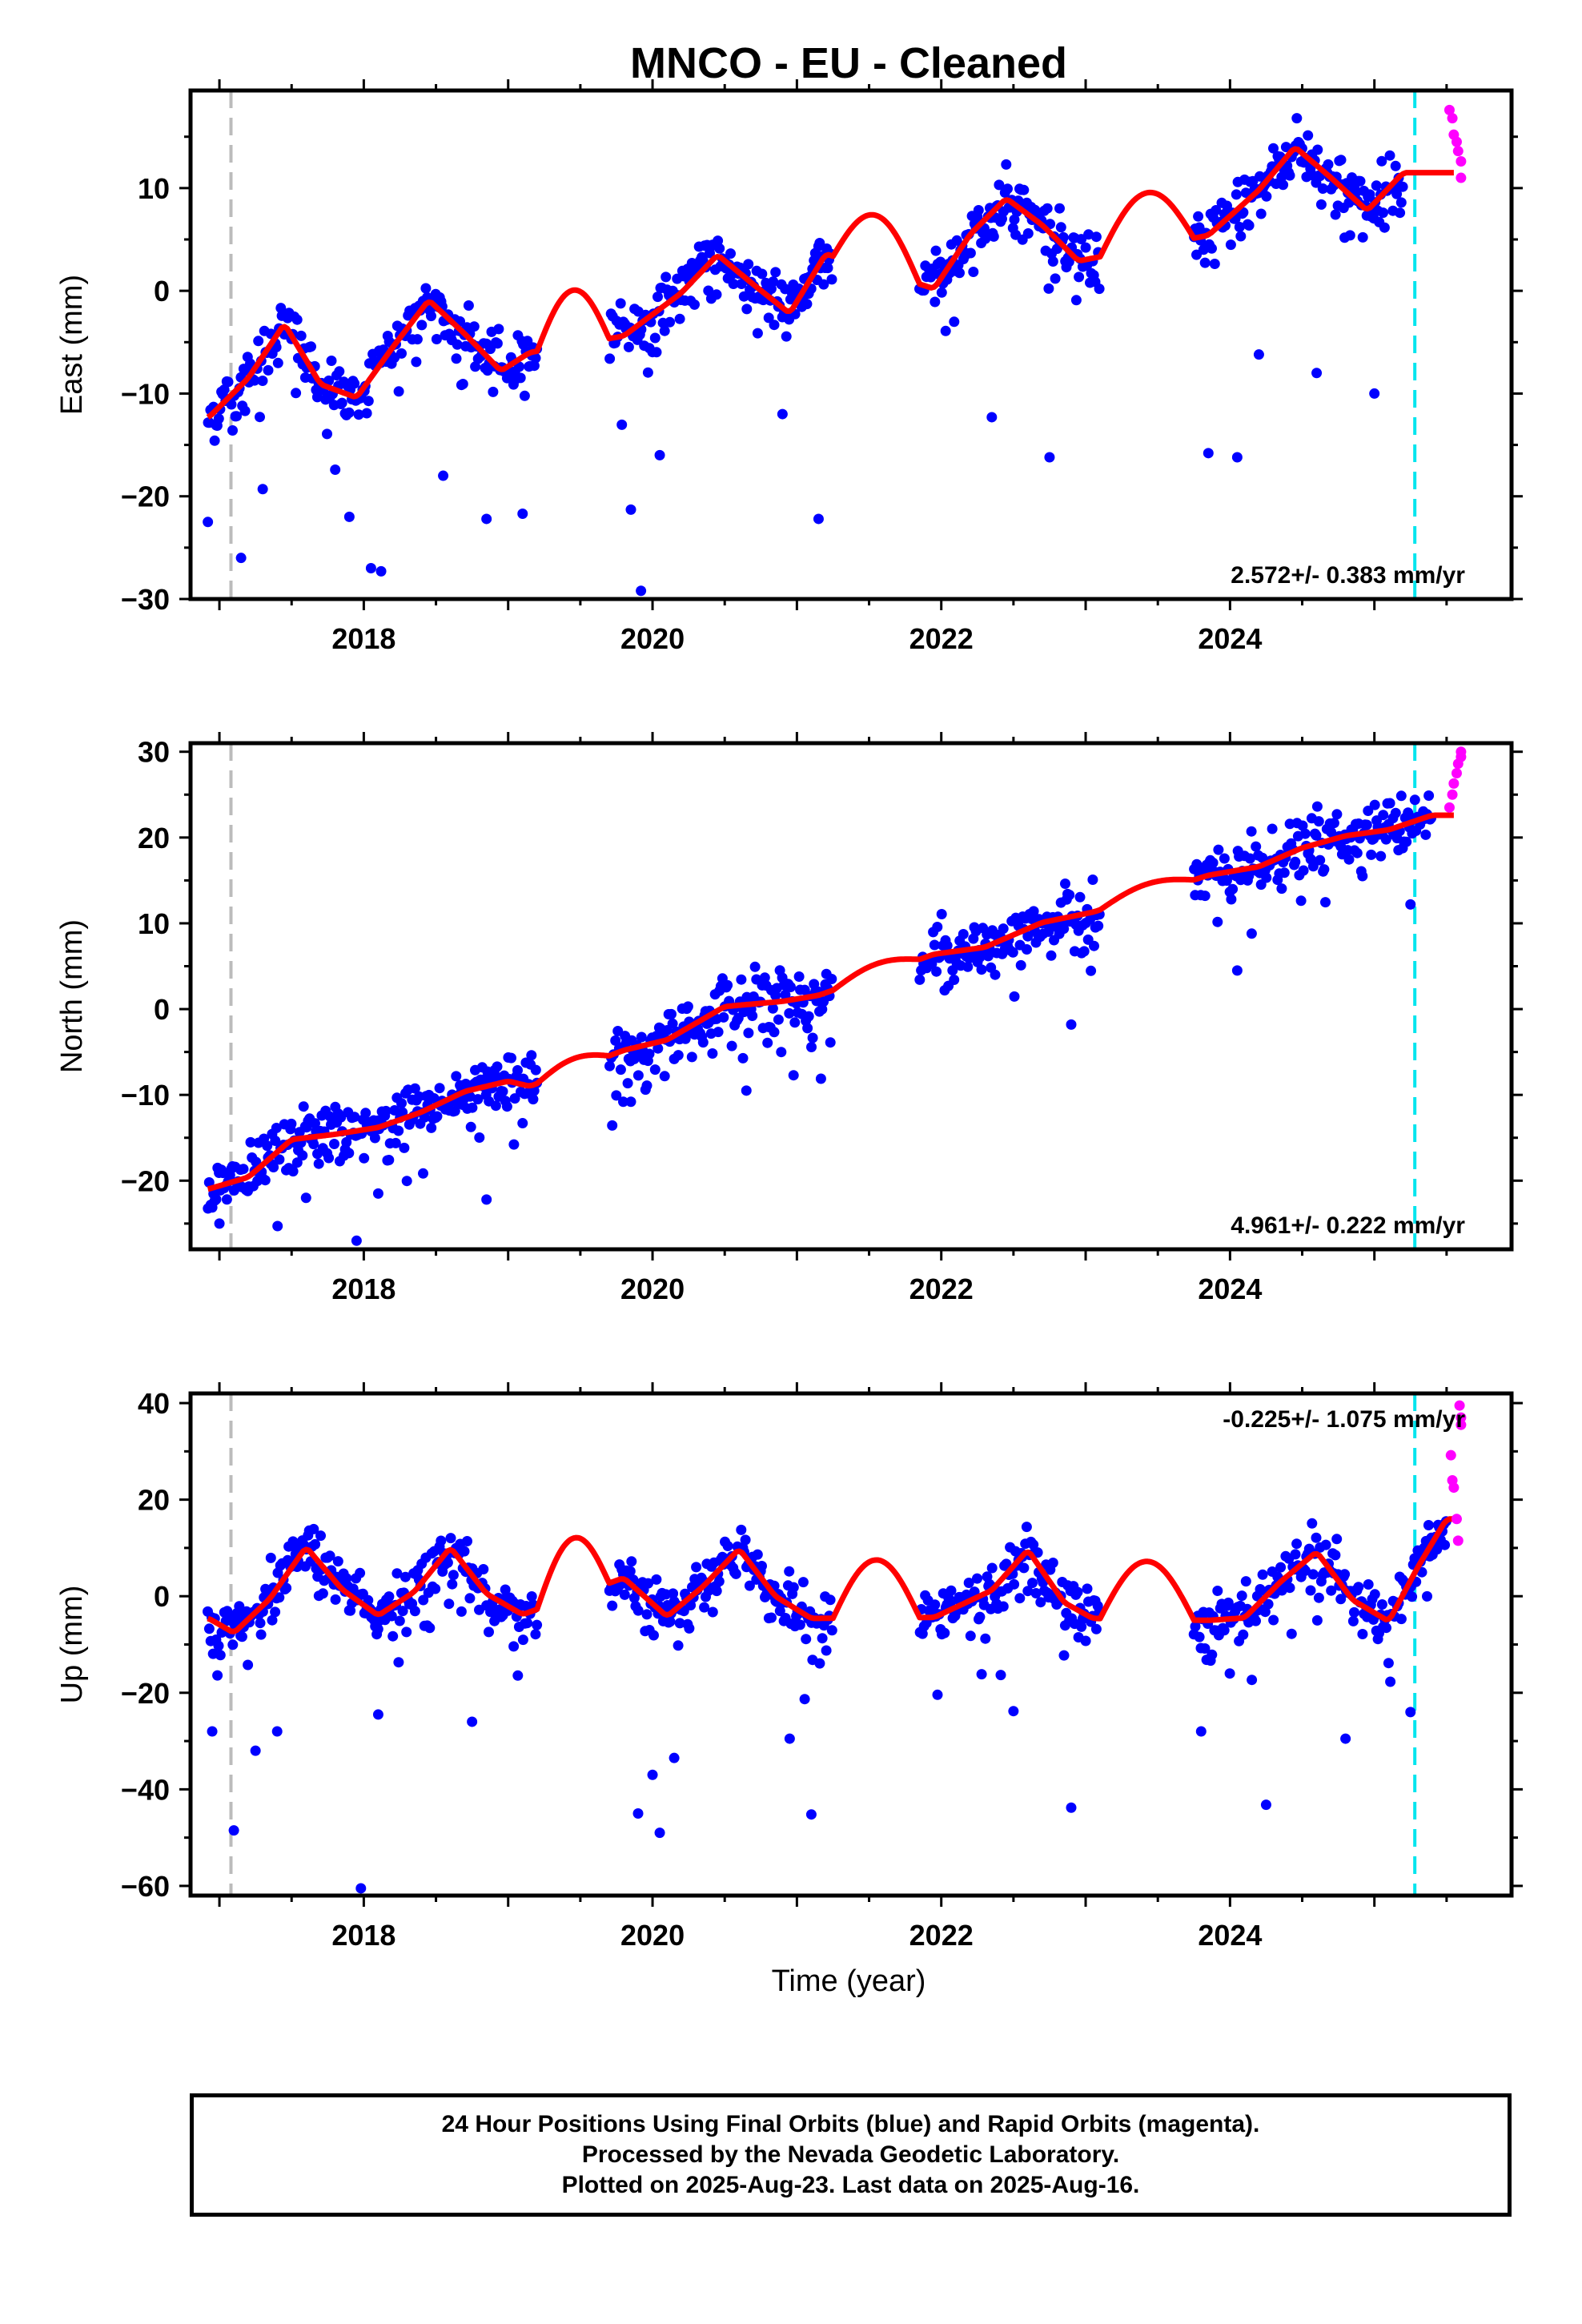  Describe the element at coordinates (363, 638) in the screenshot. I see `x-tick-label: 2018` at that location.